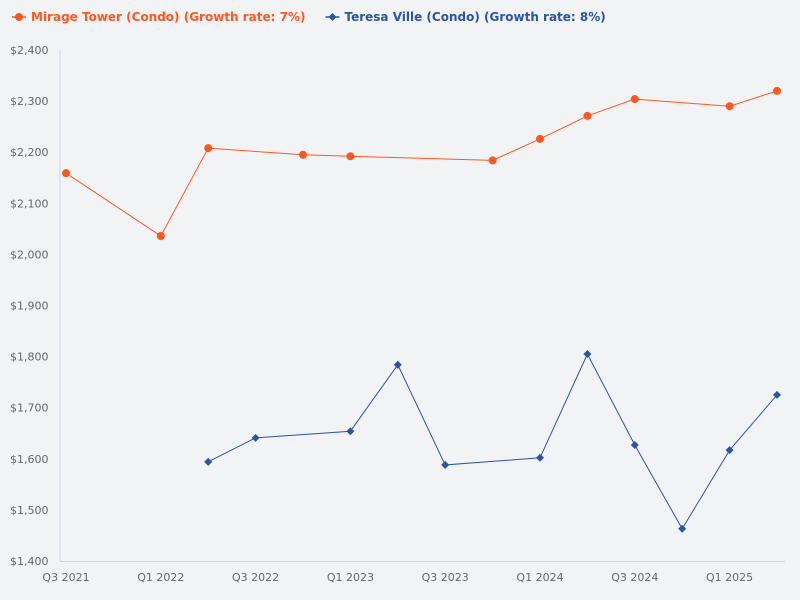 The width and height of the screenshot is (800, 600). What do you see at coordinates (29, 561) in the screenshot?
I see `y-tick-label: $1,400` at bounding box center [29, 561].